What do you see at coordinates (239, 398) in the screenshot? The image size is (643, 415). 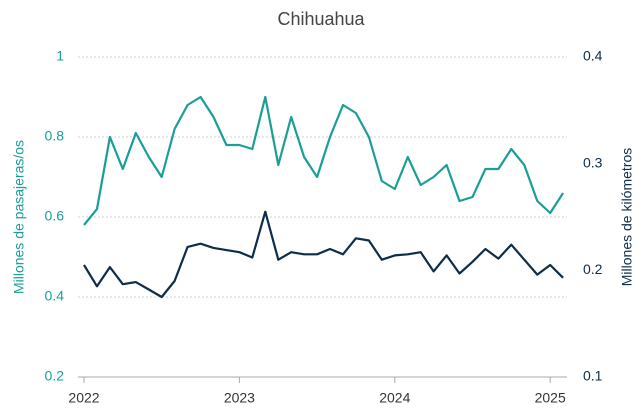 I see `x-tick-label: 2023` at bounding box center [239, 398].